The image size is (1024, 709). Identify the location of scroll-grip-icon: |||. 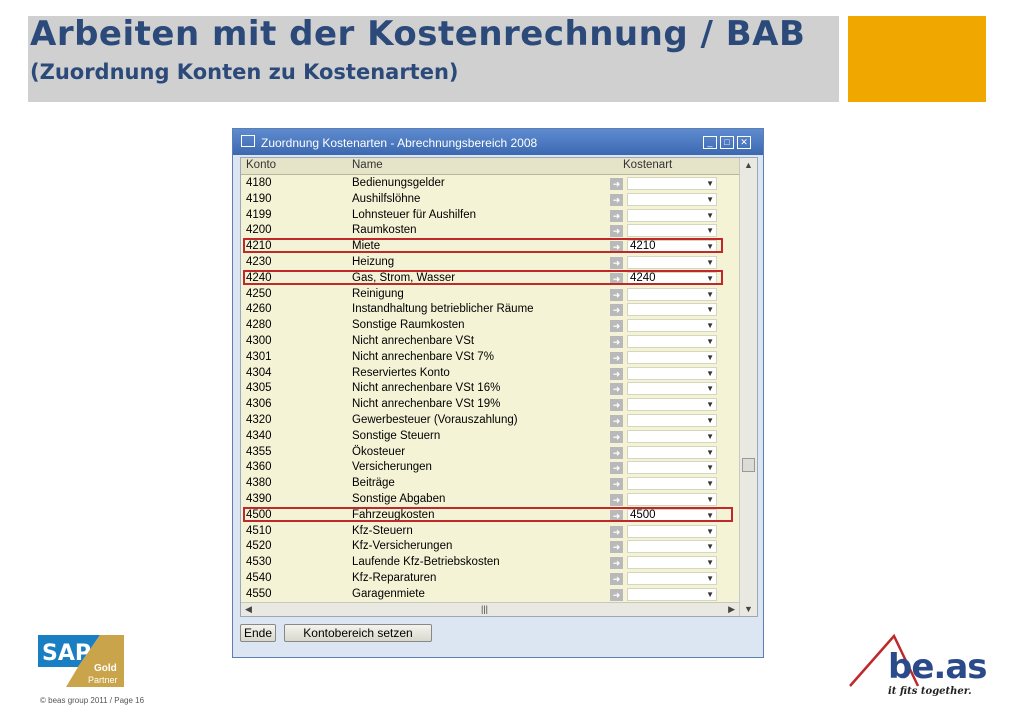
(485, 609).